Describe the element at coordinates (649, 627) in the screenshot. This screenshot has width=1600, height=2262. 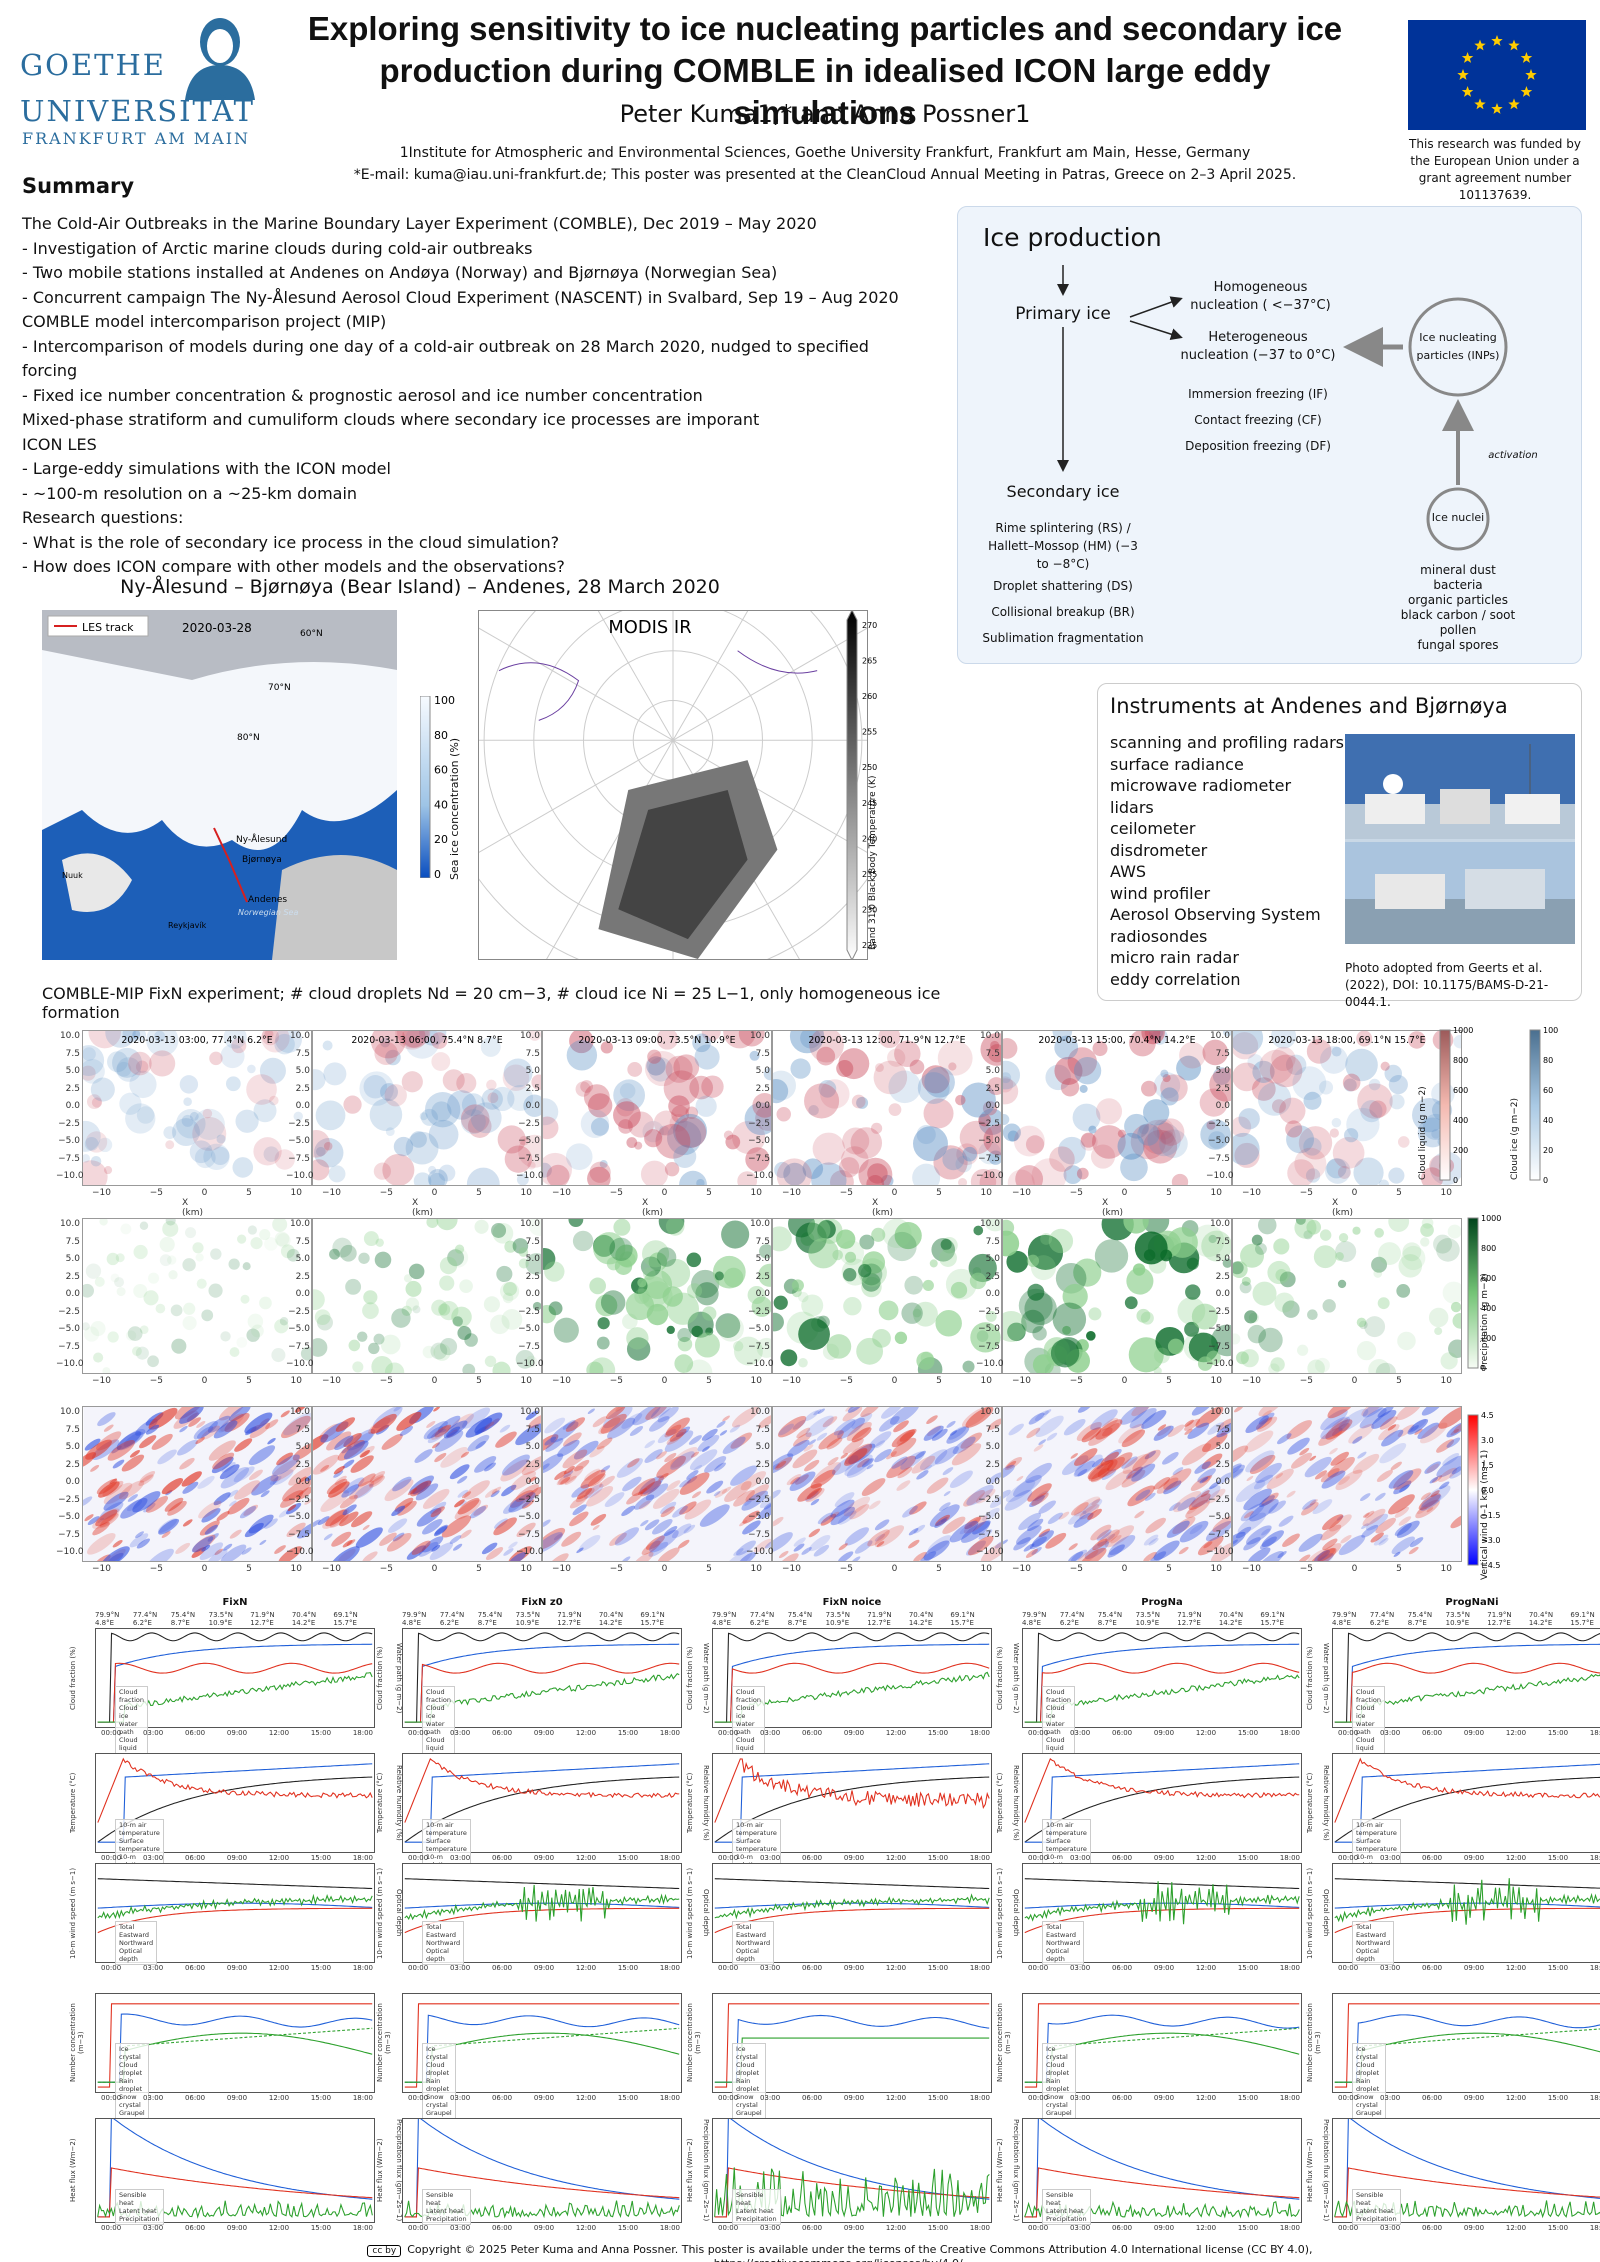
I see `modis-title: MODIS IR` at that location.